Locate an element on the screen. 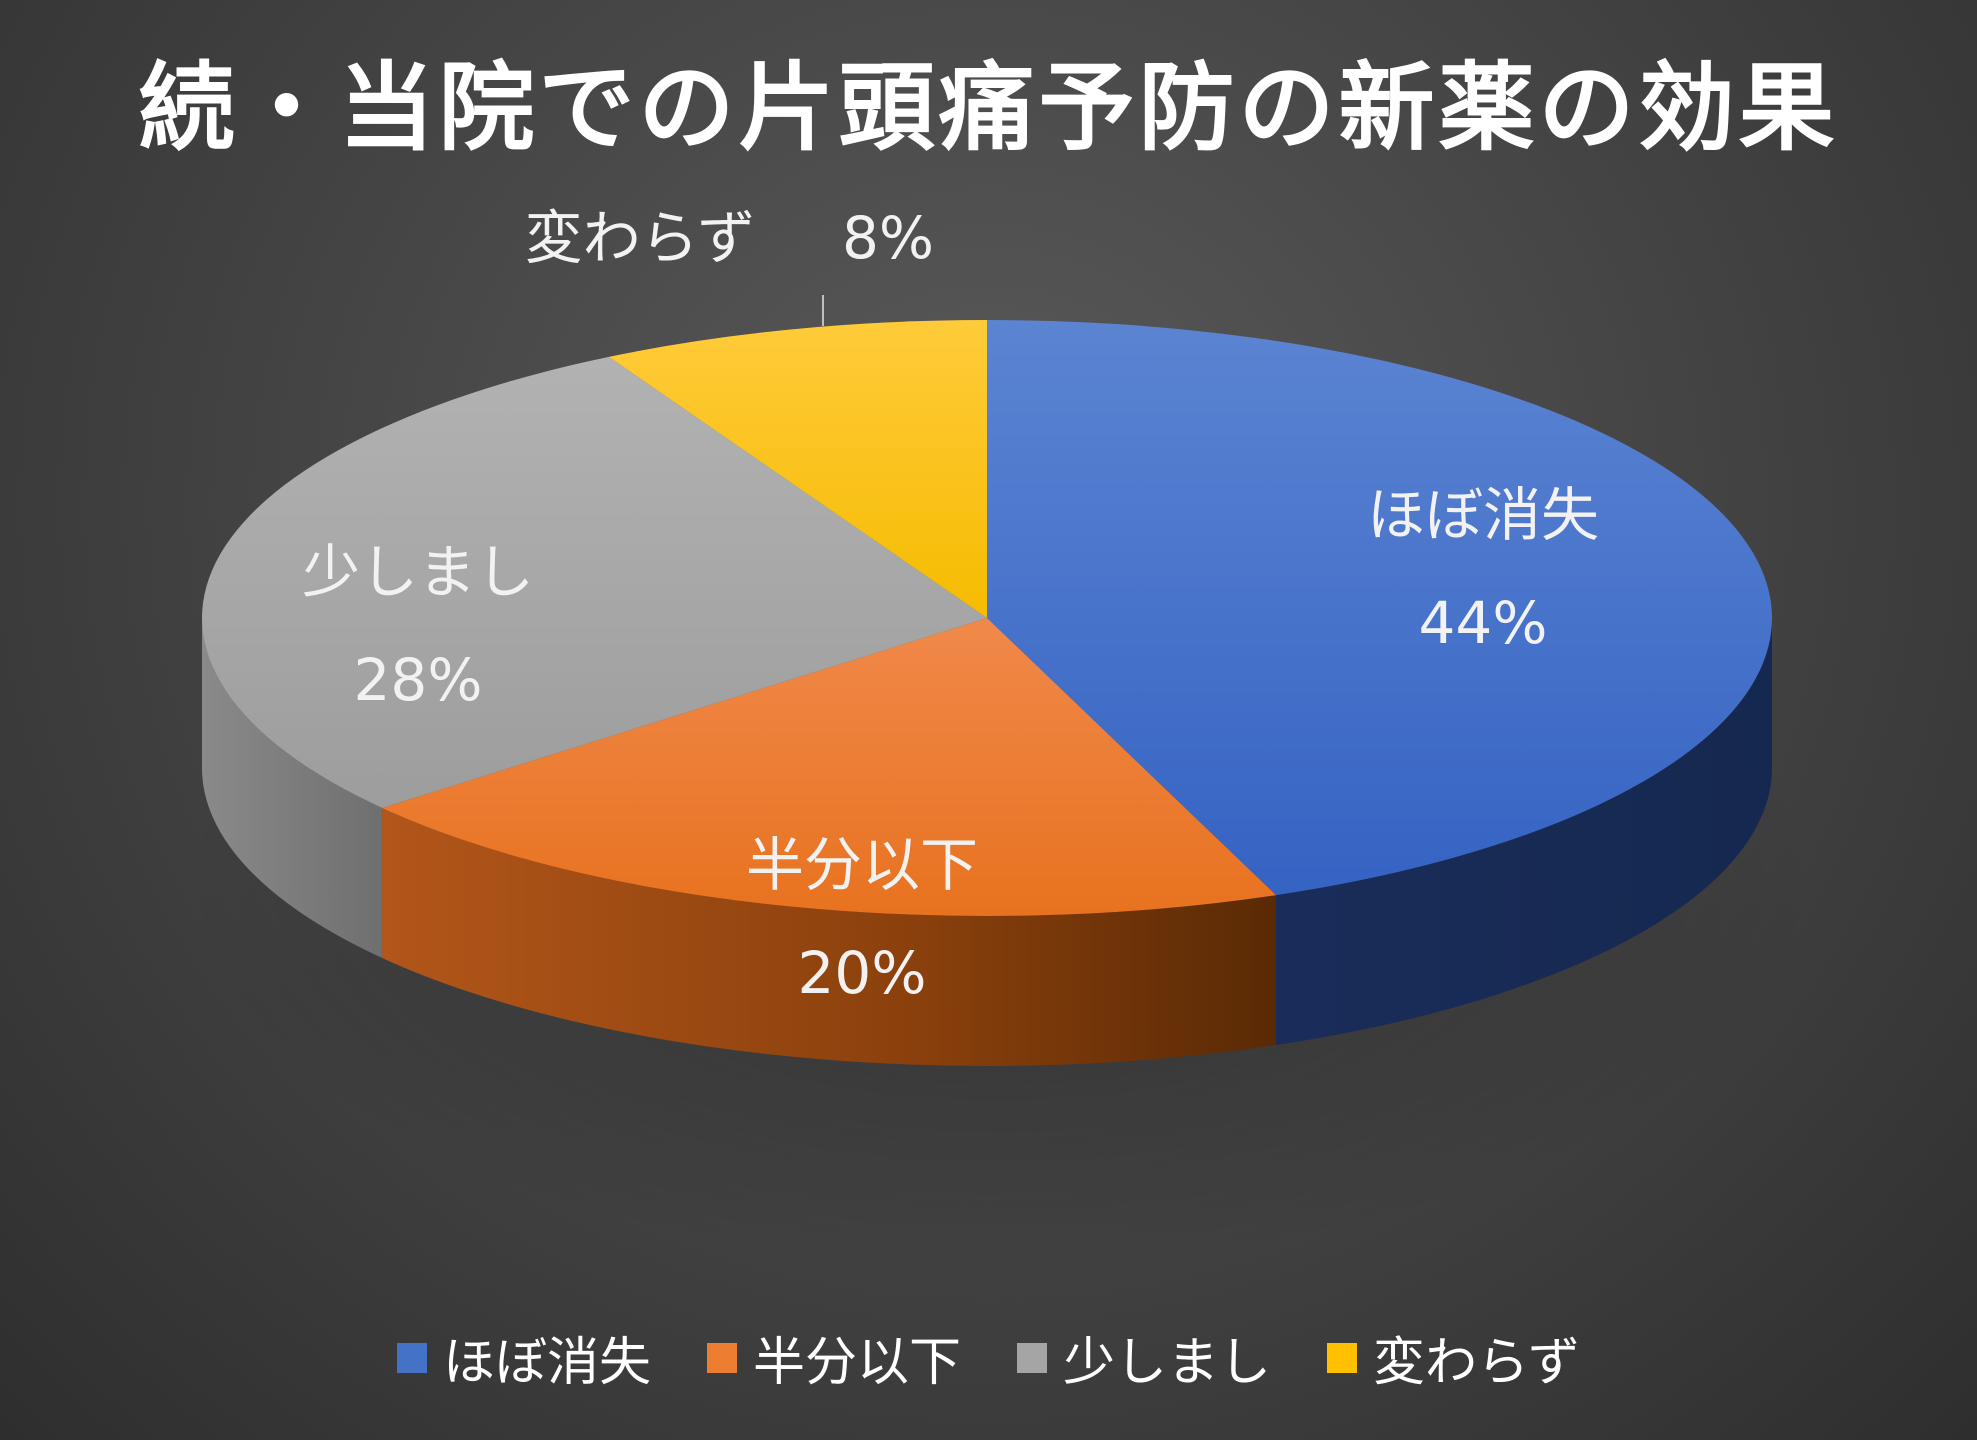 This screenshot has height=1440, width=1977. pie-side-hanbun-ika is located at coordinates (829, 936).